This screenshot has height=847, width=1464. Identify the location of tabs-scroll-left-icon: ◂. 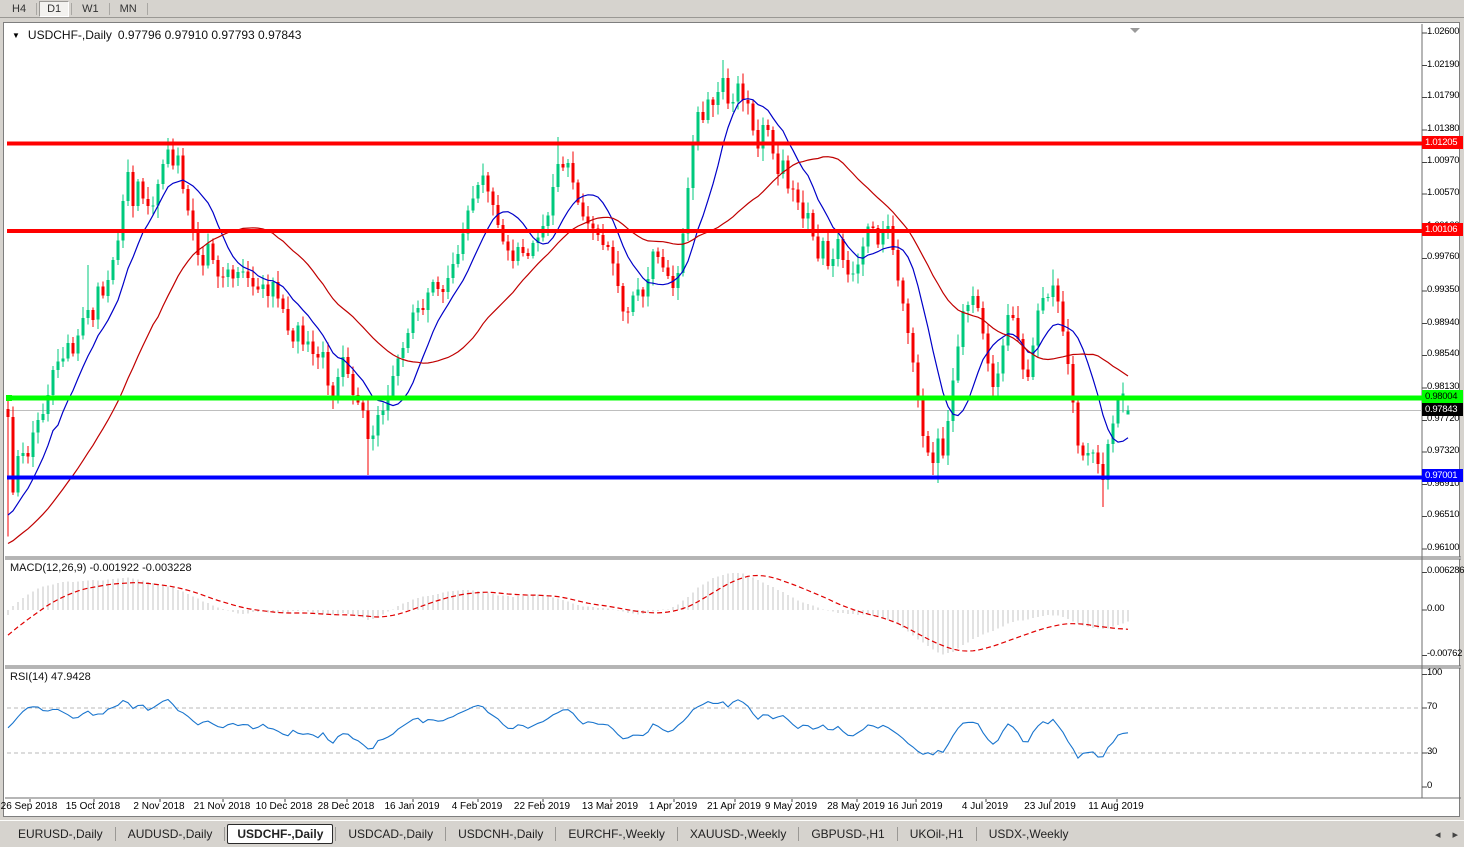
(1437, 834).